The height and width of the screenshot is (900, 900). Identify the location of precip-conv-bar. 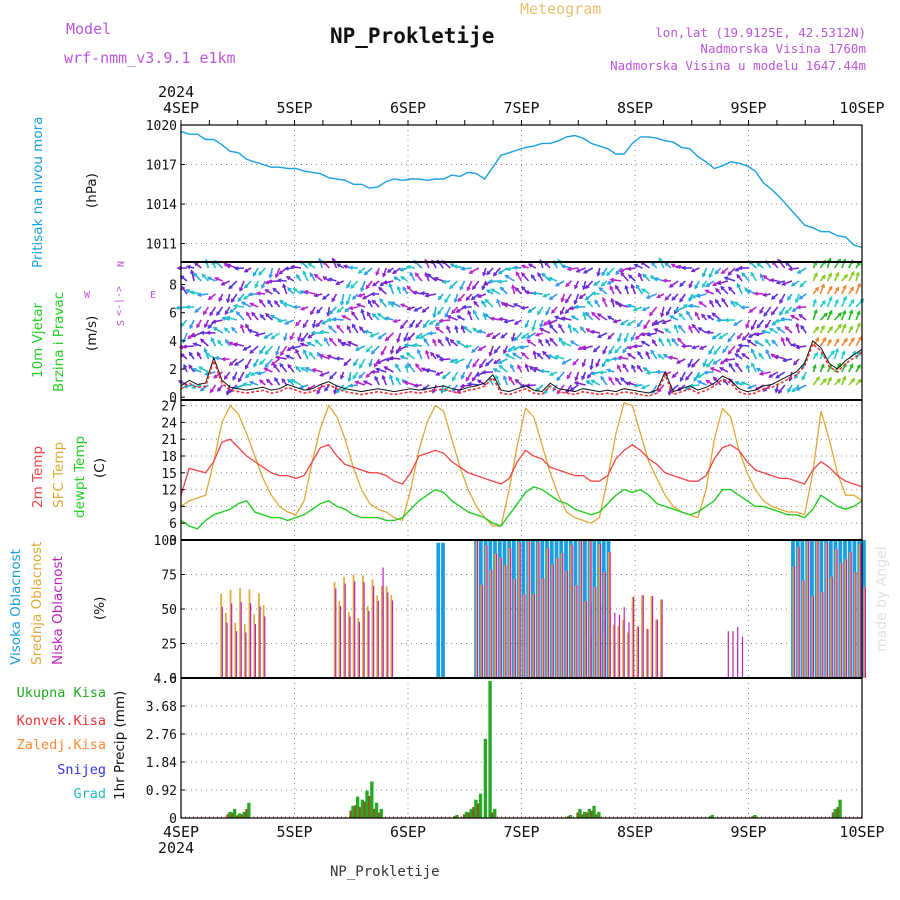
(473, 812).